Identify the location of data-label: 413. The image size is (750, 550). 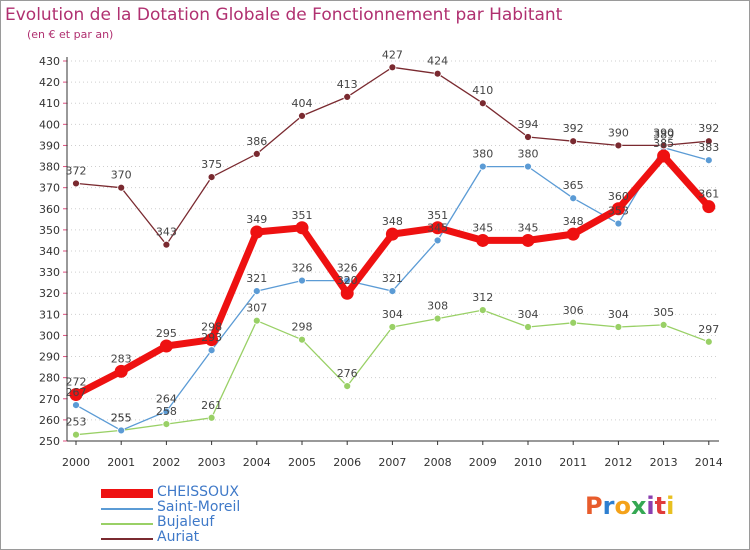
(347, 84).